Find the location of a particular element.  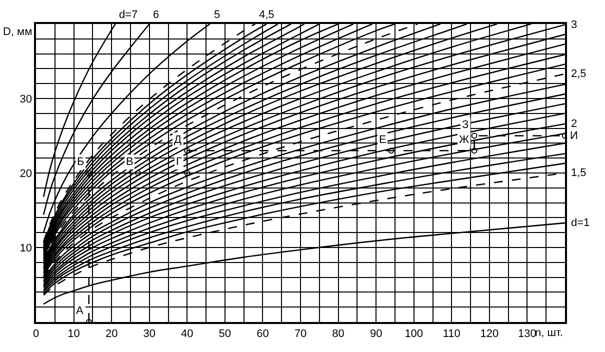

x-tick-label: 90 is located at coordinates (376, 334).